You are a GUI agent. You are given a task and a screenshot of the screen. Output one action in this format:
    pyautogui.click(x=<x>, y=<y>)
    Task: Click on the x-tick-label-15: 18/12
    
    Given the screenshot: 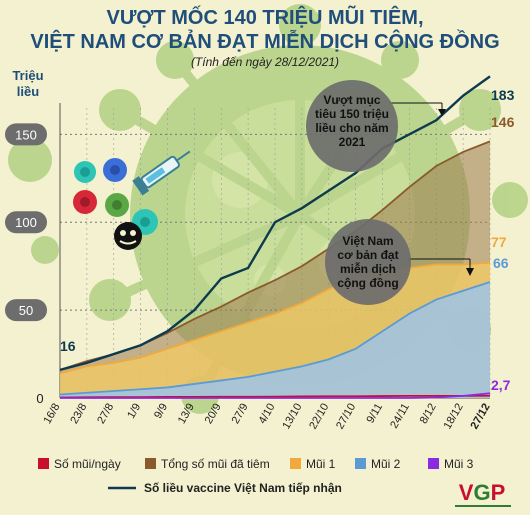 What is the action you would take?
    pyautogui.click(x=454, y=417)
    